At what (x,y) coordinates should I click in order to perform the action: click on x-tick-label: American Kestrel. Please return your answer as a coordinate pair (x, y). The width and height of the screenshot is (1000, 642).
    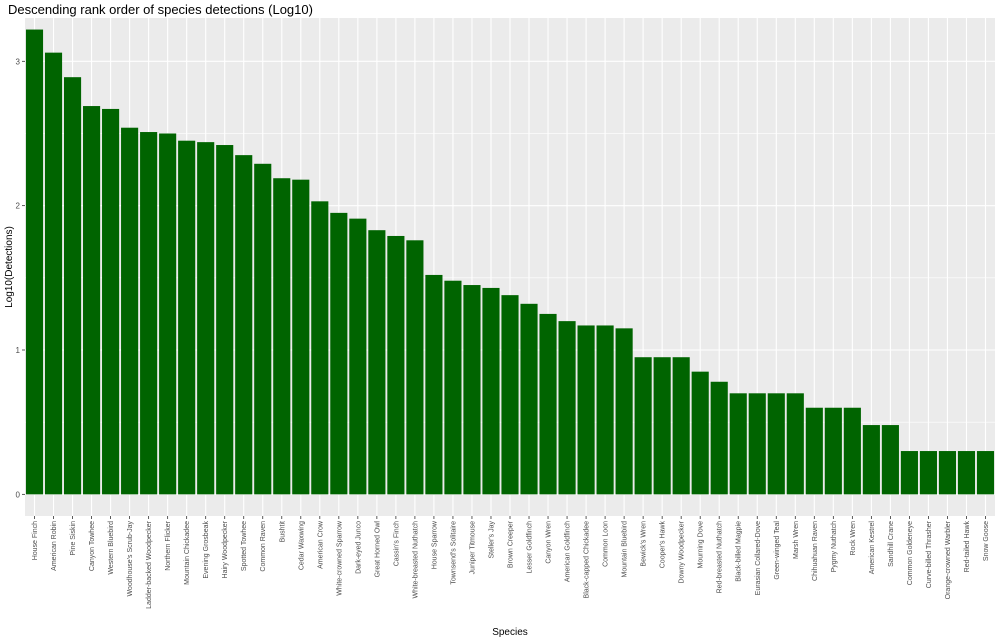
    Looking at the image, I should click on (872, 548).